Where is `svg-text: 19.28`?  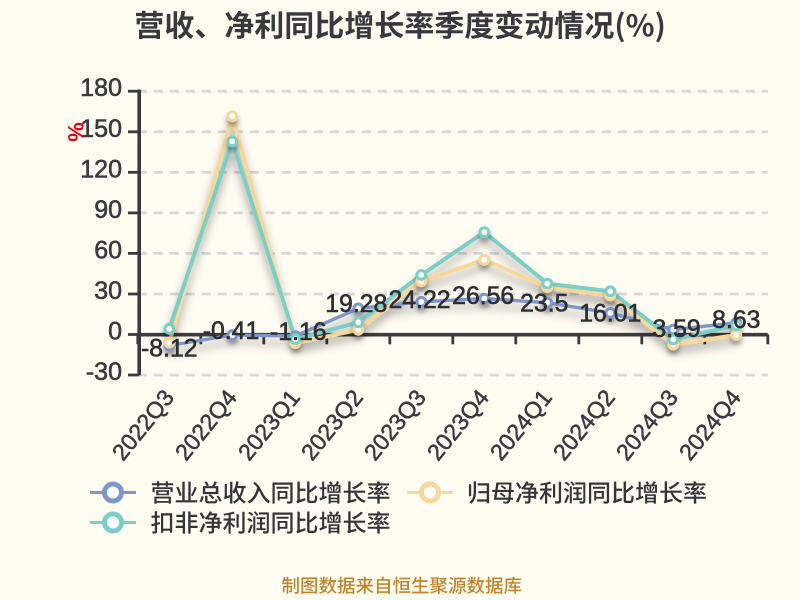 svg-text: 19.28 is located at coordinates (356, 304).